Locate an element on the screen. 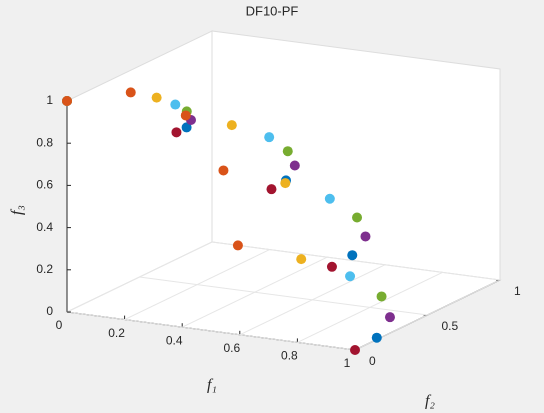 This screenshot has width=544, height=413. y-tick-label: 1 is located at coordinates (517, 291).